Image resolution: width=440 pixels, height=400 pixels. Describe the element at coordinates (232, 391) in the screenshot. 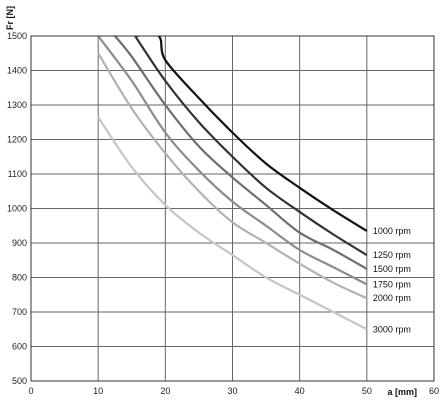

I see `x-tick-label: 30` at that location.